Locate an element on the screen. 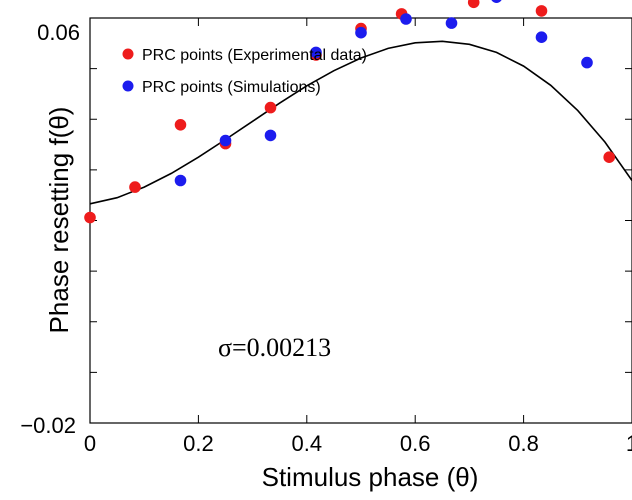  x-tick-label: 0.8 is located at coordinates (523, 443).